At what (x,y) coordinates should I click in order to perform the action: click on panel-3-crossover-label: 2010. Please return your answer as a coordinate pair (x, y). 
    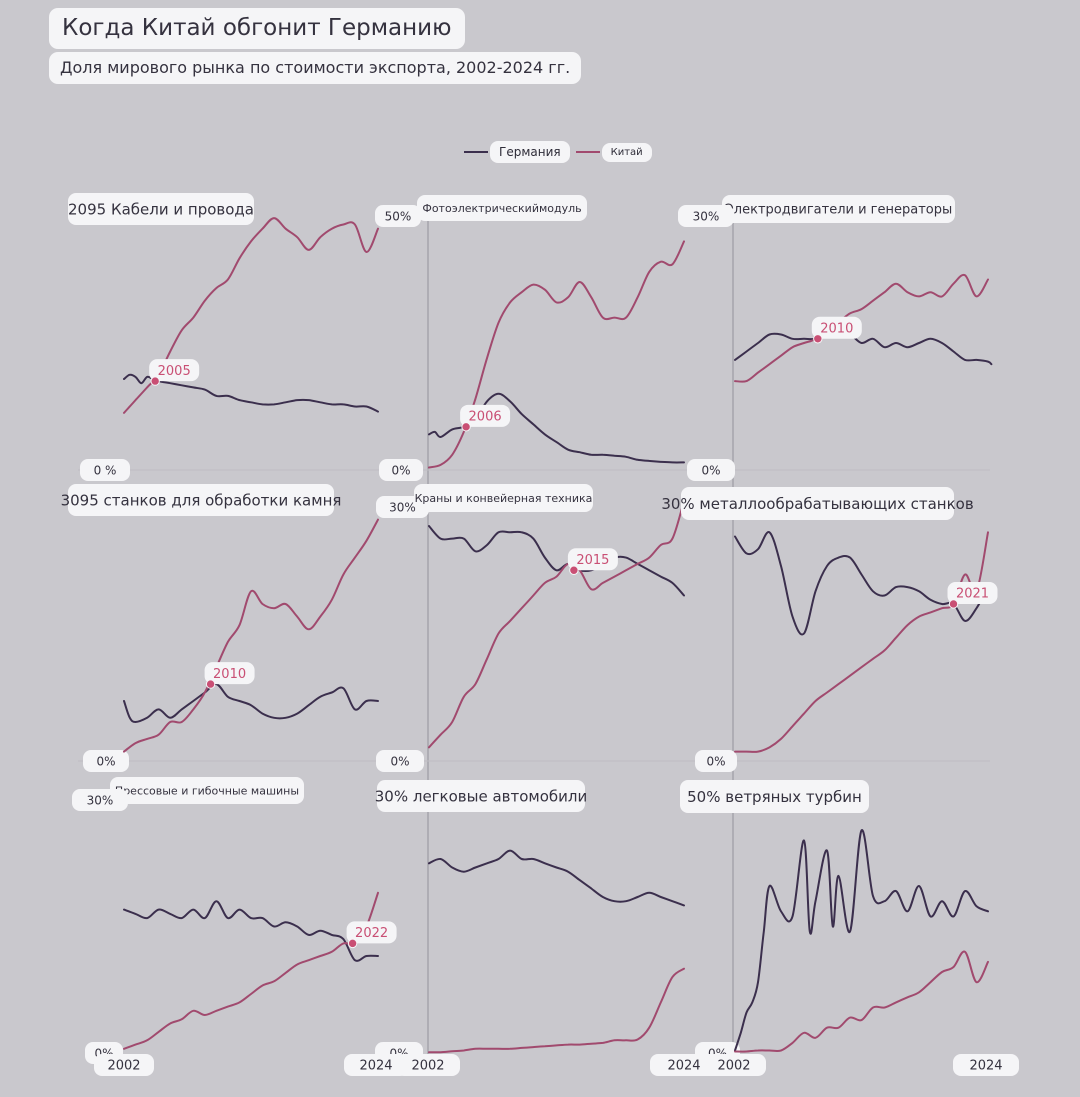
    Looking at the image, I should click on (836, 327).